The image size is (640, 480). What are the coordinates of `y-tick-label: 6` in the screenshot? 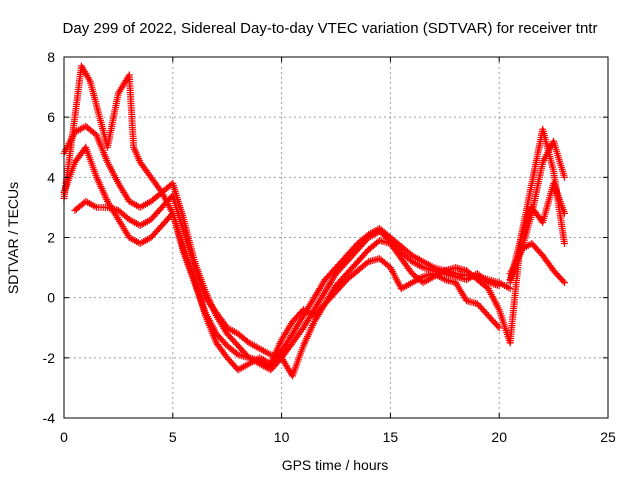 It's located at (51, 117).